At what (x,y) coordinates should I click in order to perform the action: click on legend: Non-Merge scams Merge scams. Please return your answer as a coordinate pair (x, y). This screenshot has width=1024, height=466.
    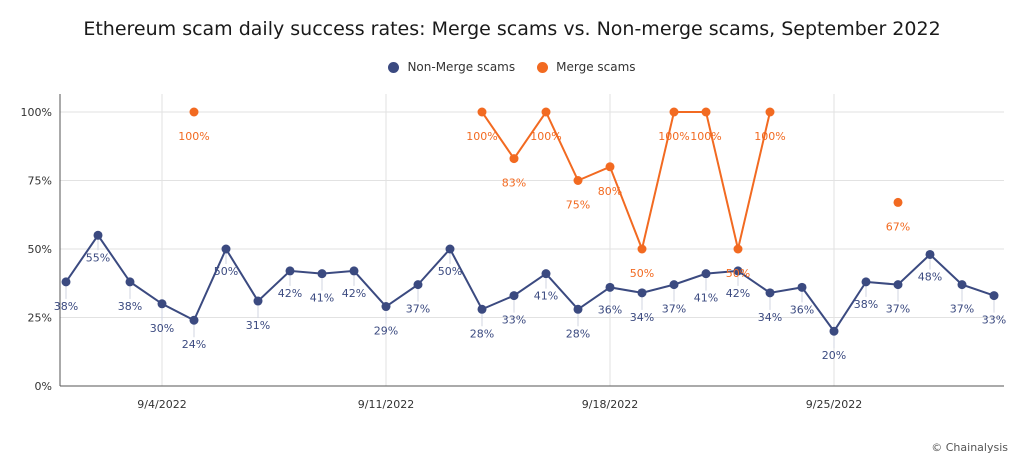
    Looking at the image, I should click on (512, 67).